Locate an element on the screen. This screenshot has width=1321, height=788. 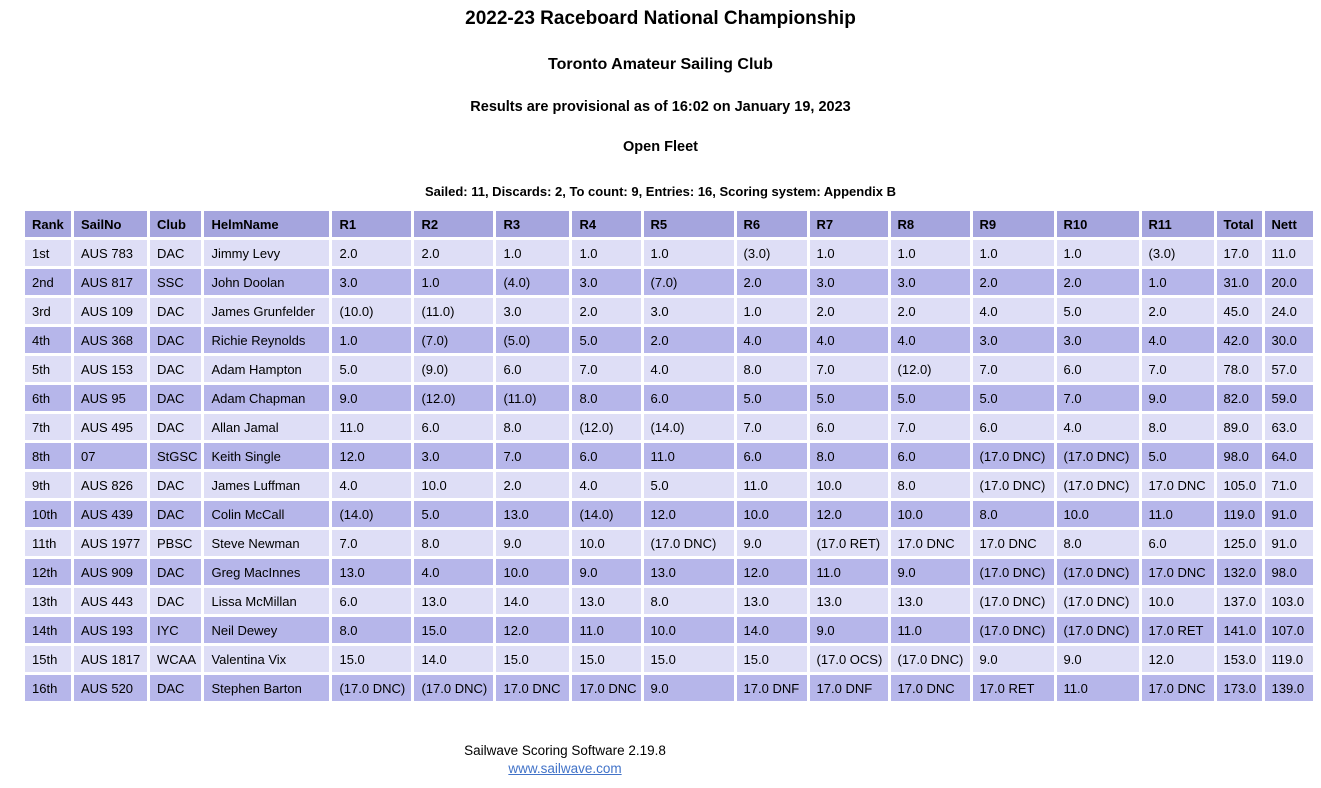
cell-r6: 9.0 is located at coordinates (771, 543).